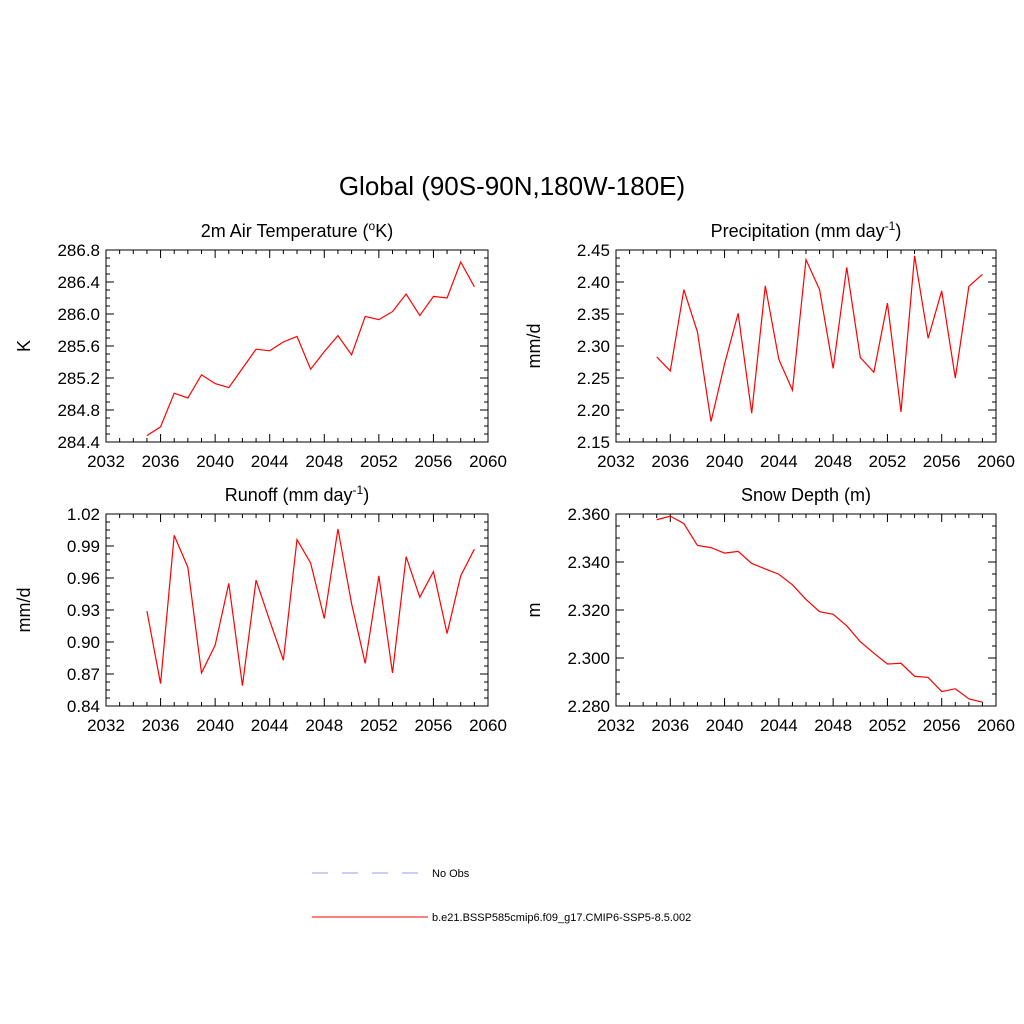 The width and height of the screenshot is (1024, 1024). I want to click on y-tick-label: 2.360, so click(588, 514).